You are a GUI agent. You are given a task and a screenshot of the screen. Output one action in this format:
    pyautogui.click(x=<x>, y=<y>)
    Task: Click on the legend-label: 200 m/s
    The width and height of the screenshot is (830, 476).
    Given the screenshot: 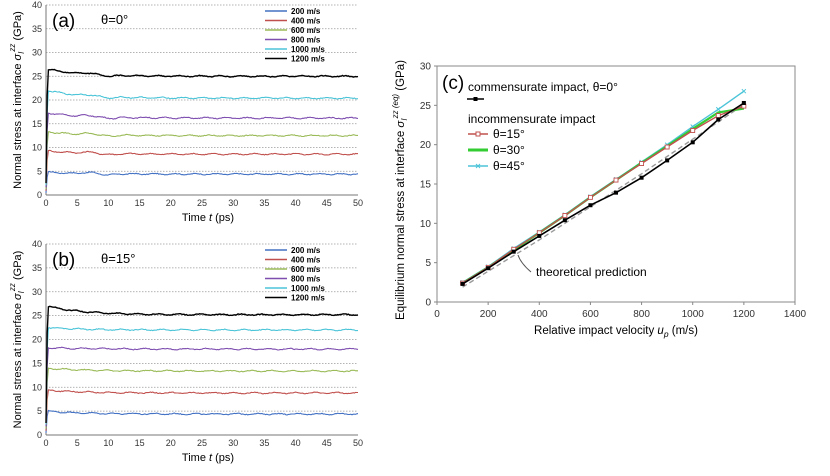 What is the action you would take?
    pyautogui.click(x=306, y=11)
    